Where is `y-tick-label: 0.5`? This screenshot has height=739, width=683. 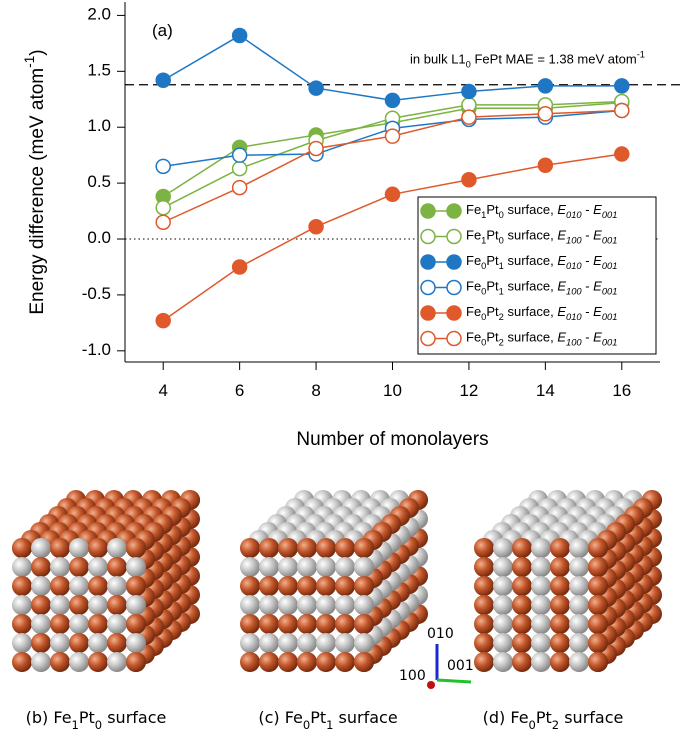 y-tick-label: 0.5 is located at coordinates (99, 182).